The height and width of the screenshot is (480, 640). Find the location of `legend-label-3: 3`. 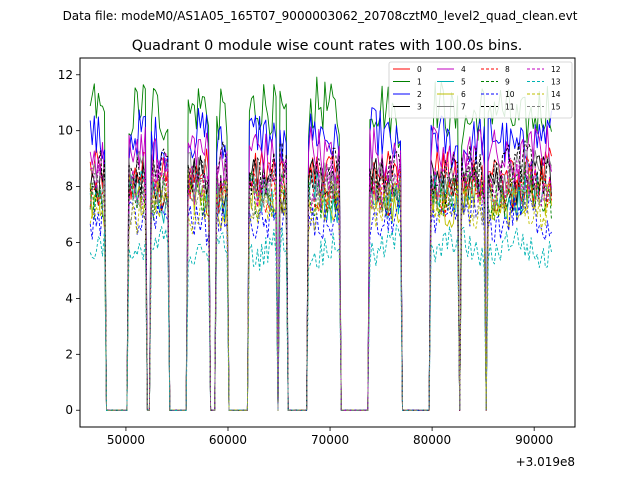

legend-label-3: 3 is located at coordinates (419, 107).